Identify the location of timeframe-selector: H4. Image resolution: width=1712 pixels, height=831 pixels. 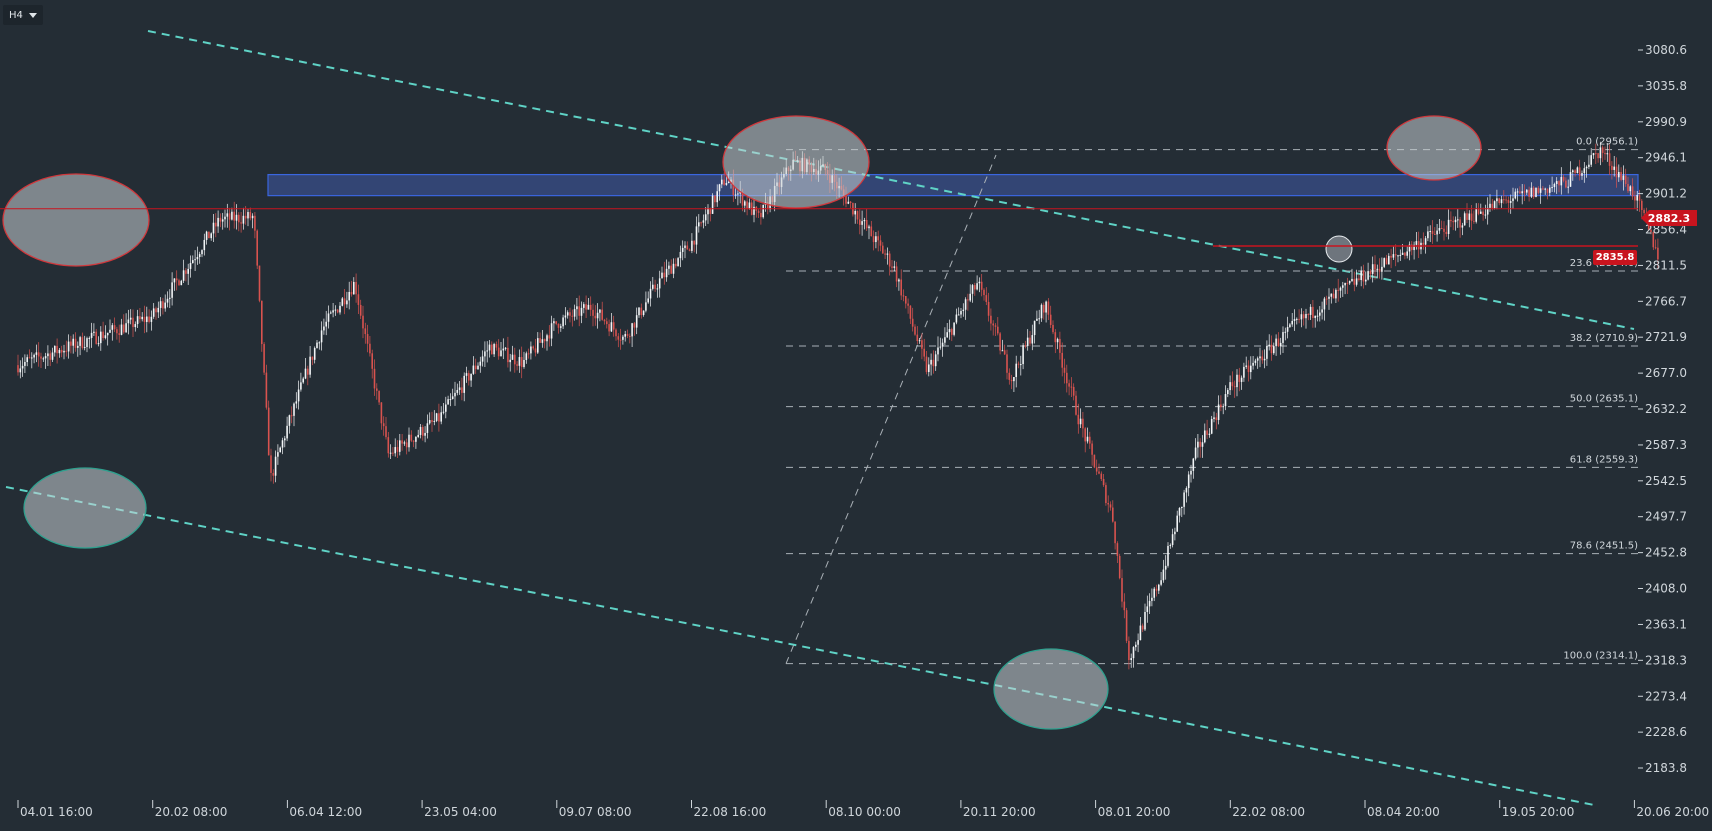
(23, 15).